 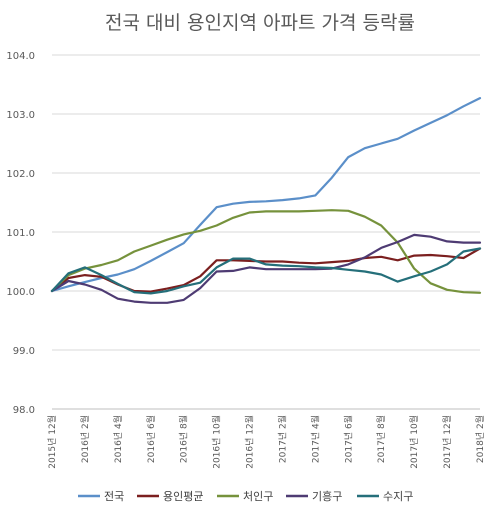 I want to click on series-line-수지구, so click(x=266, y=271).